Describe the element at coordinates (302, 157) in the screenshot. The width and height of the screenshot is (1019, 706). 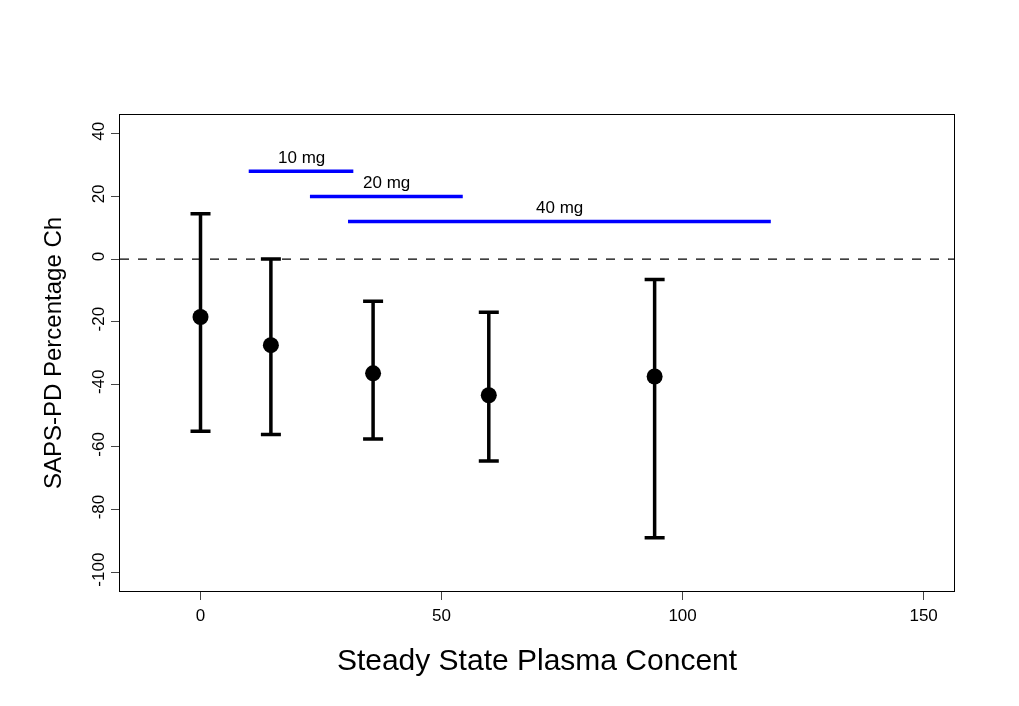
I see `series-label: 10 mg` at that location.